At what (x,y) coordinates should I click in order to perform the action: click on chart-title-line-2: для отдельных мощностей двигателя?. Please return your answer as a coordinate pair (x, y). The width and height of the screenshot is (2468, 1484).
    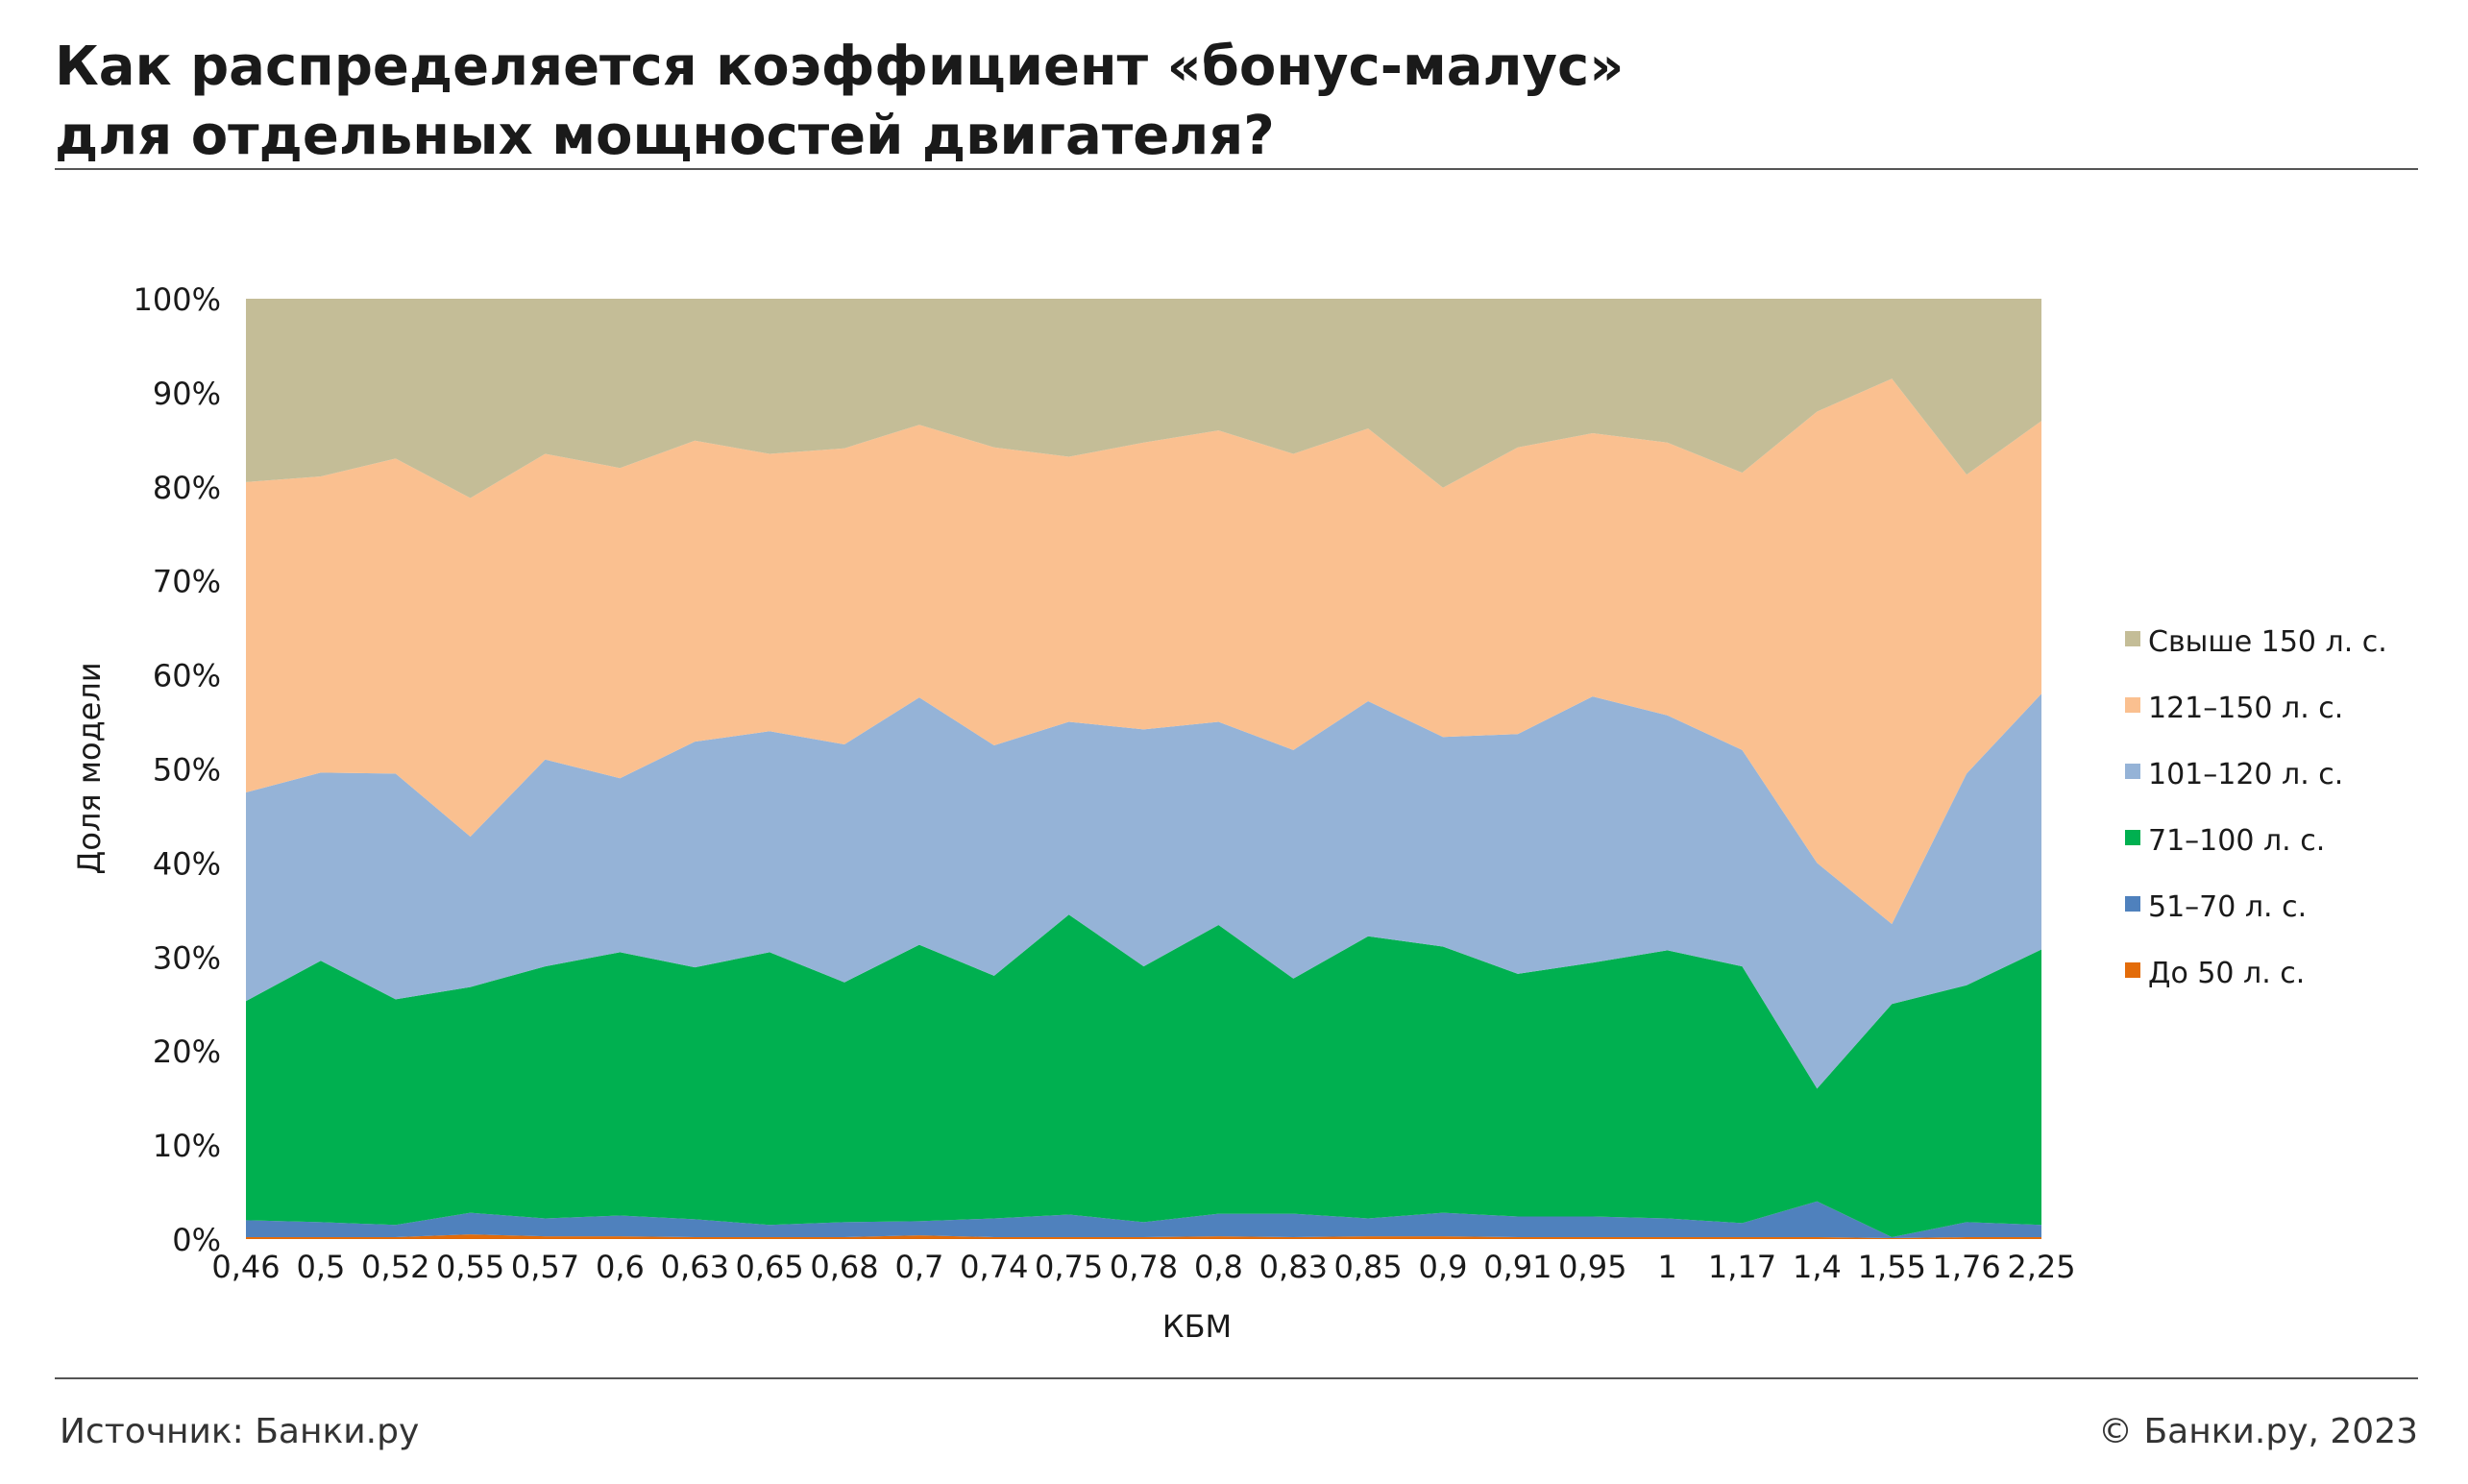
    Looking at the image, I should click on (665, 136).